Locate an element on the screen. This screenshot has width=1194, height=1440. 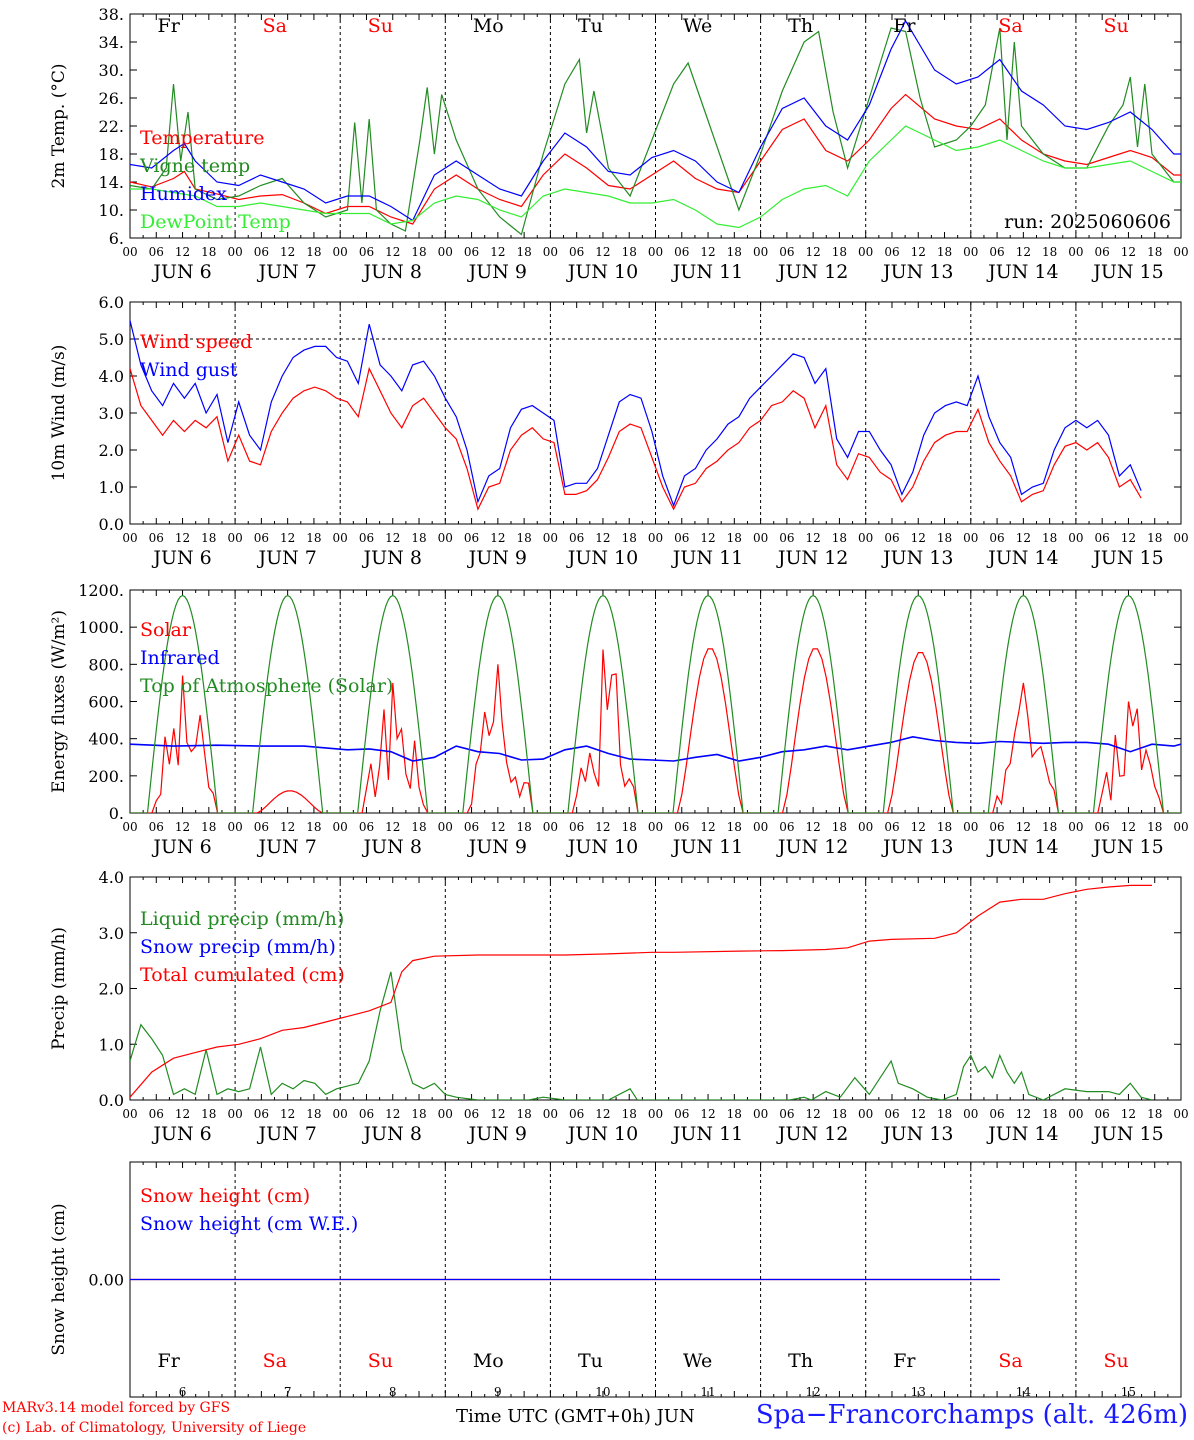
y-tick-label: 18. is located at coordinates (111, 154).